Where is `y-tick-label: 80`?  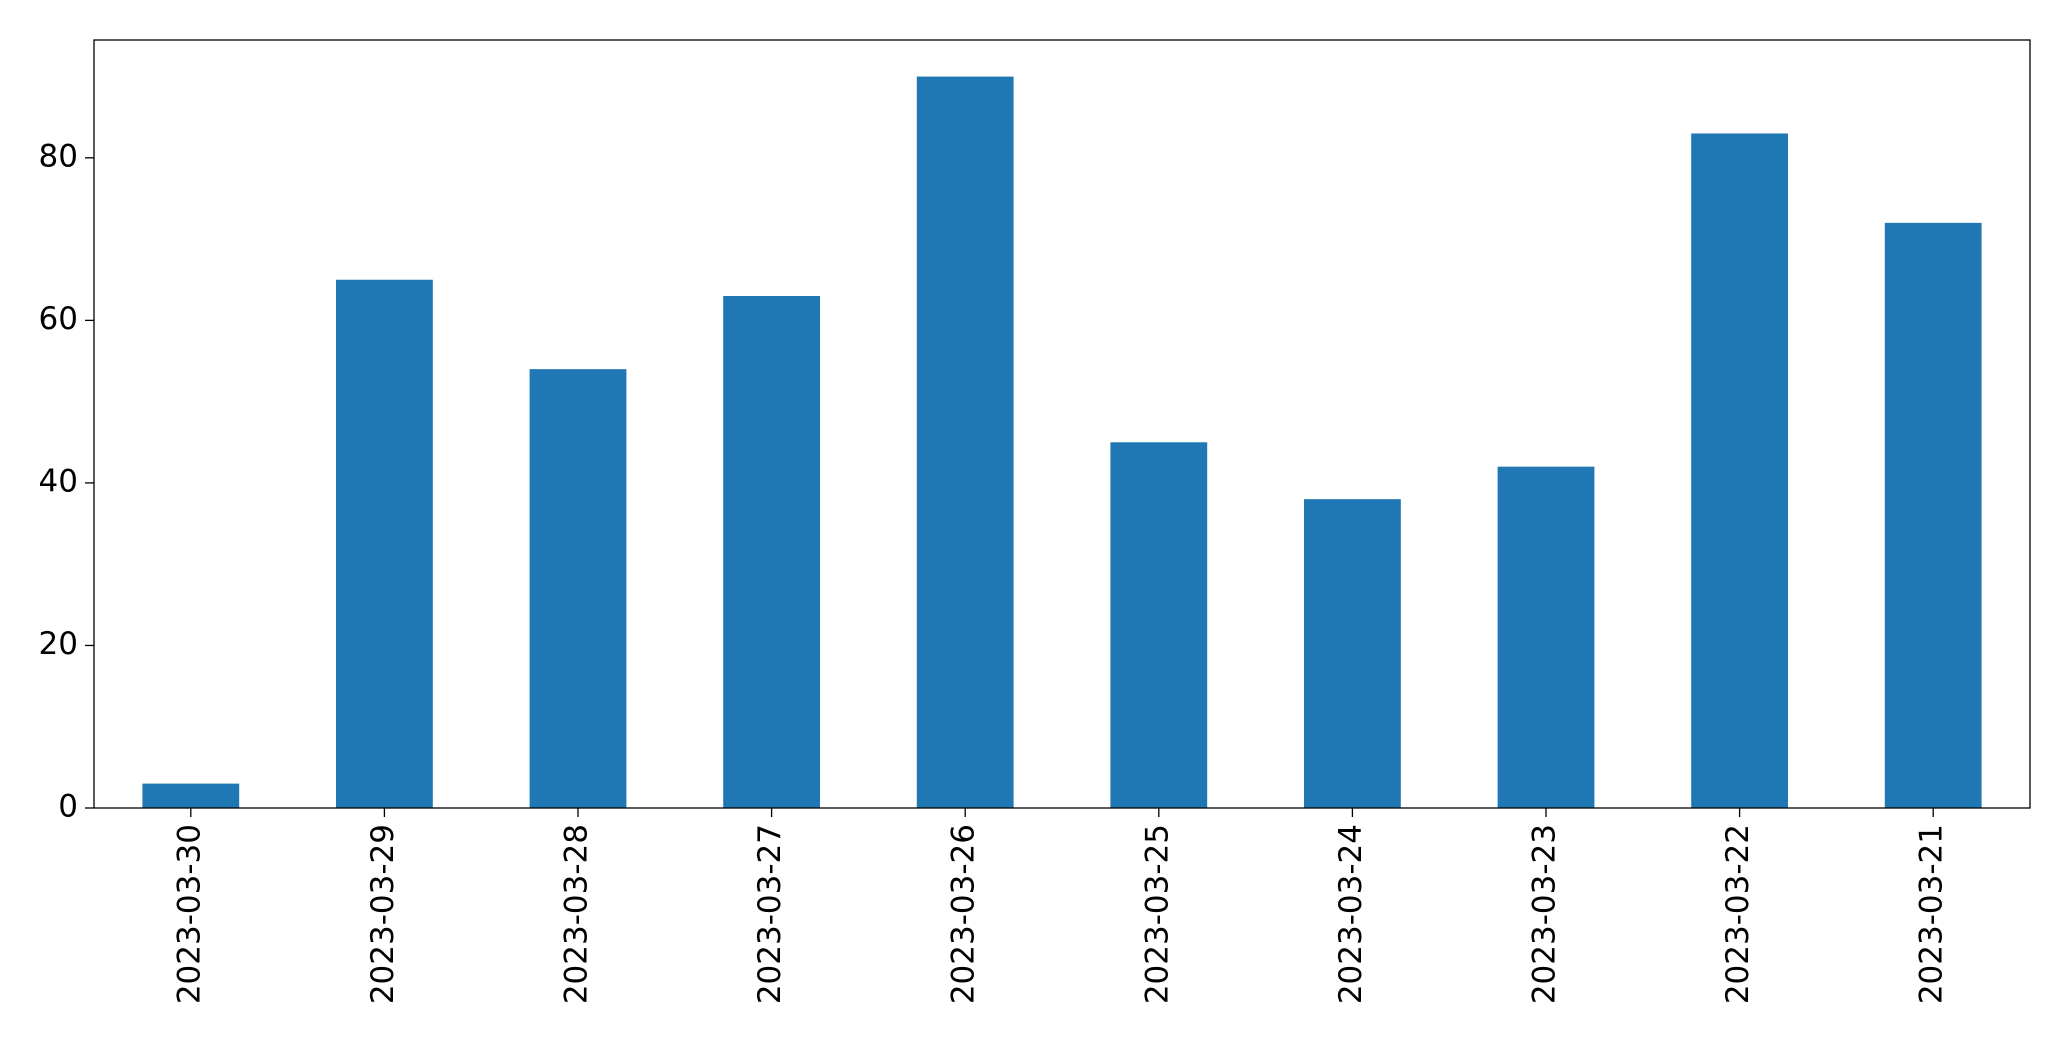
y-tick-label: 80 is located at coordinates (58, 156).